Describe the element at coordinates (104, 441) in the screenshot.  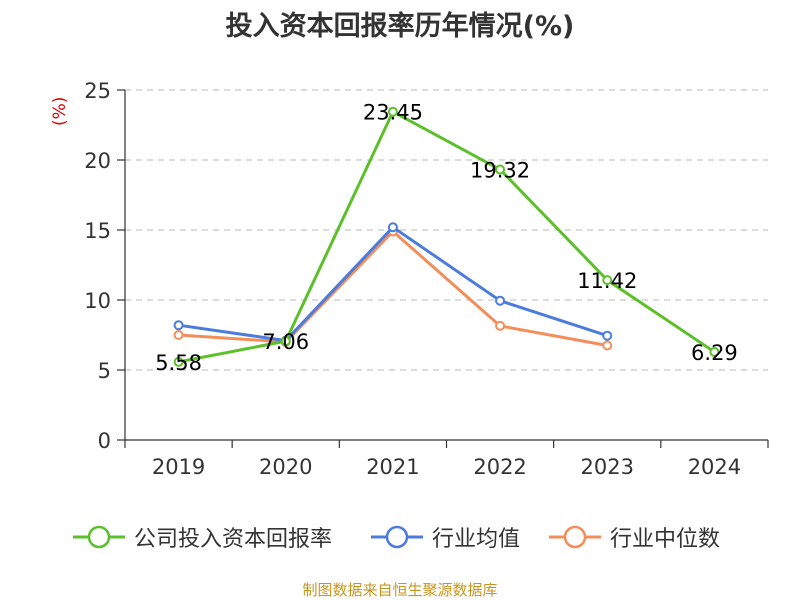
I see `y-tick-label: 0` at that location.